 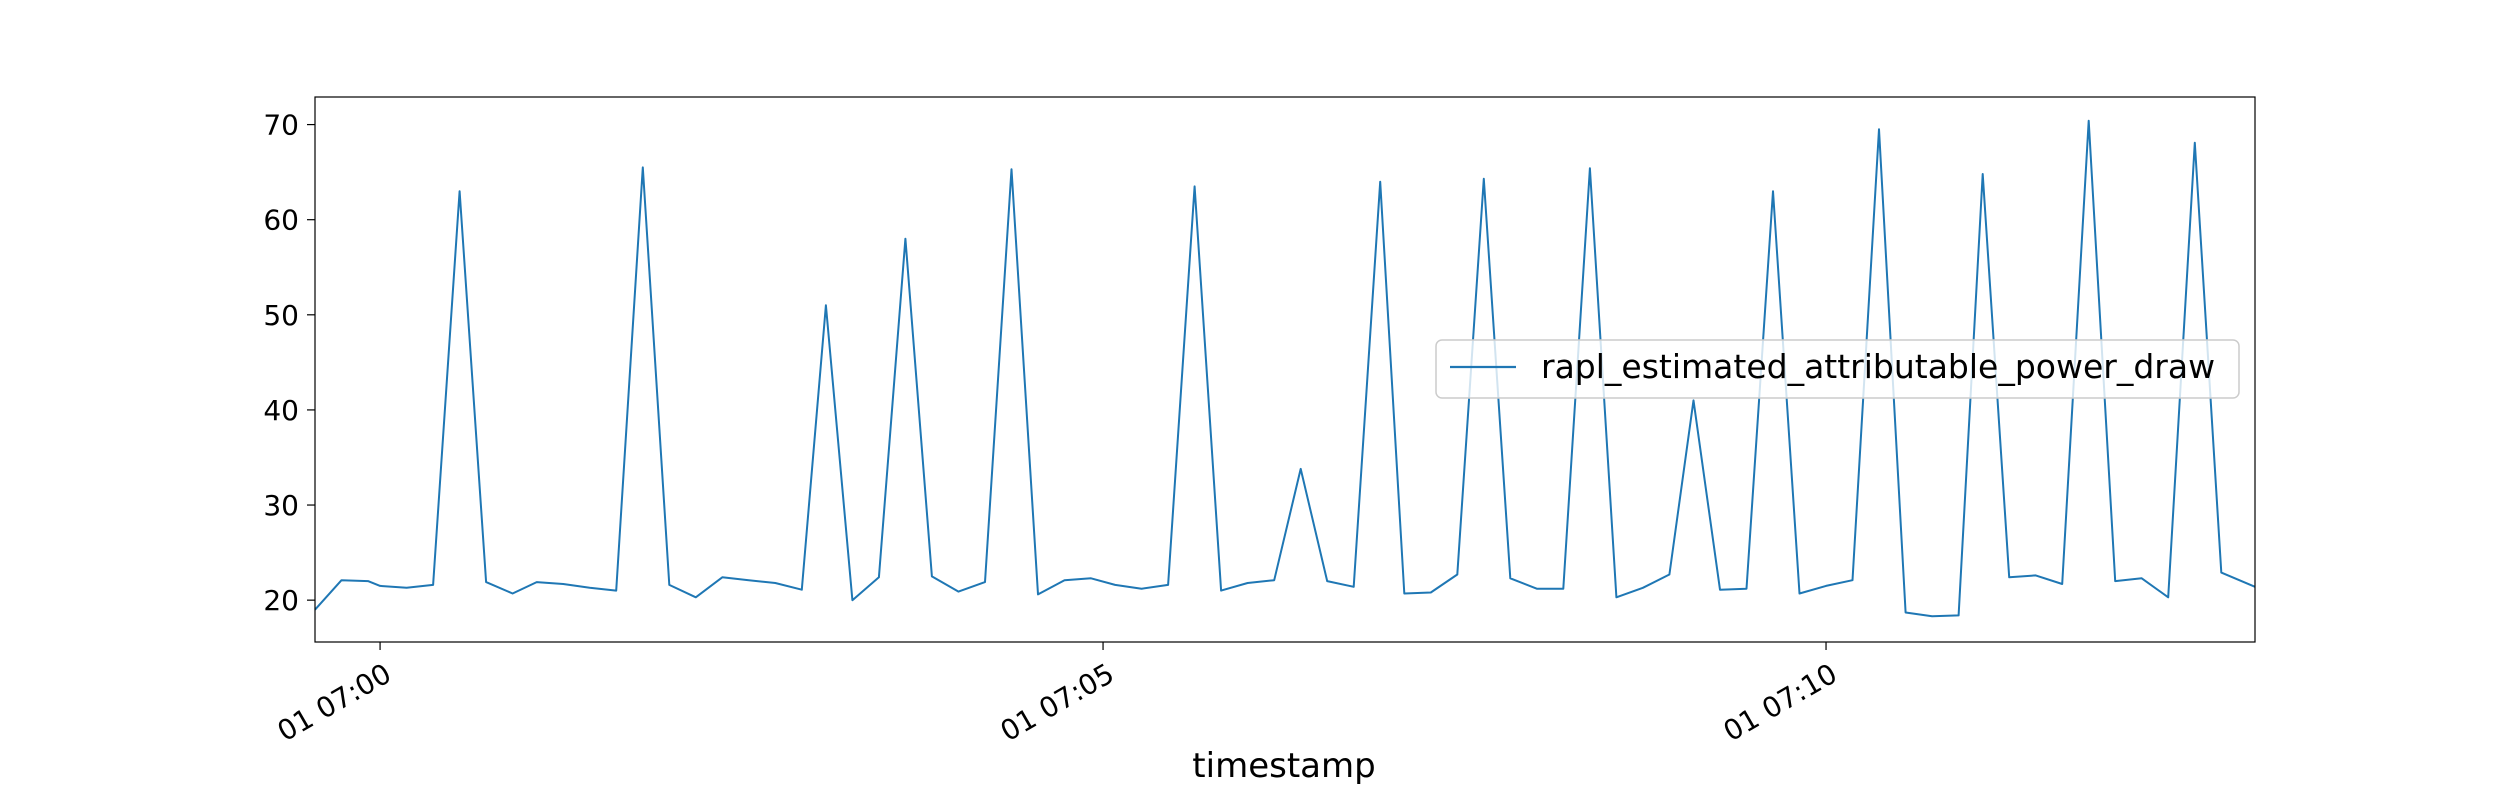 I want to click on y-tick-label: 40, so click(x=281, y=410).